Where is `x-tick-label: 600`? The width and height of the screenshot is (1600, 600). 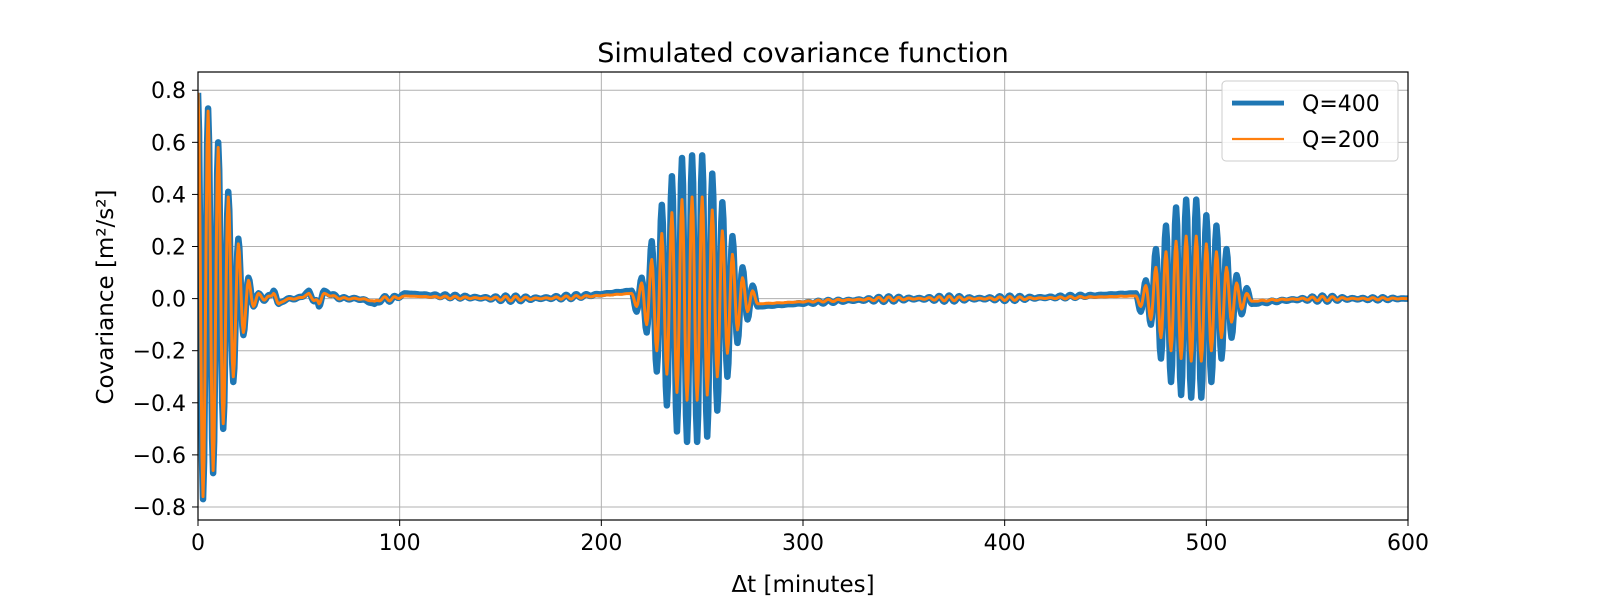
x-tick-label: 600 is located at coordinates (1408, 543).